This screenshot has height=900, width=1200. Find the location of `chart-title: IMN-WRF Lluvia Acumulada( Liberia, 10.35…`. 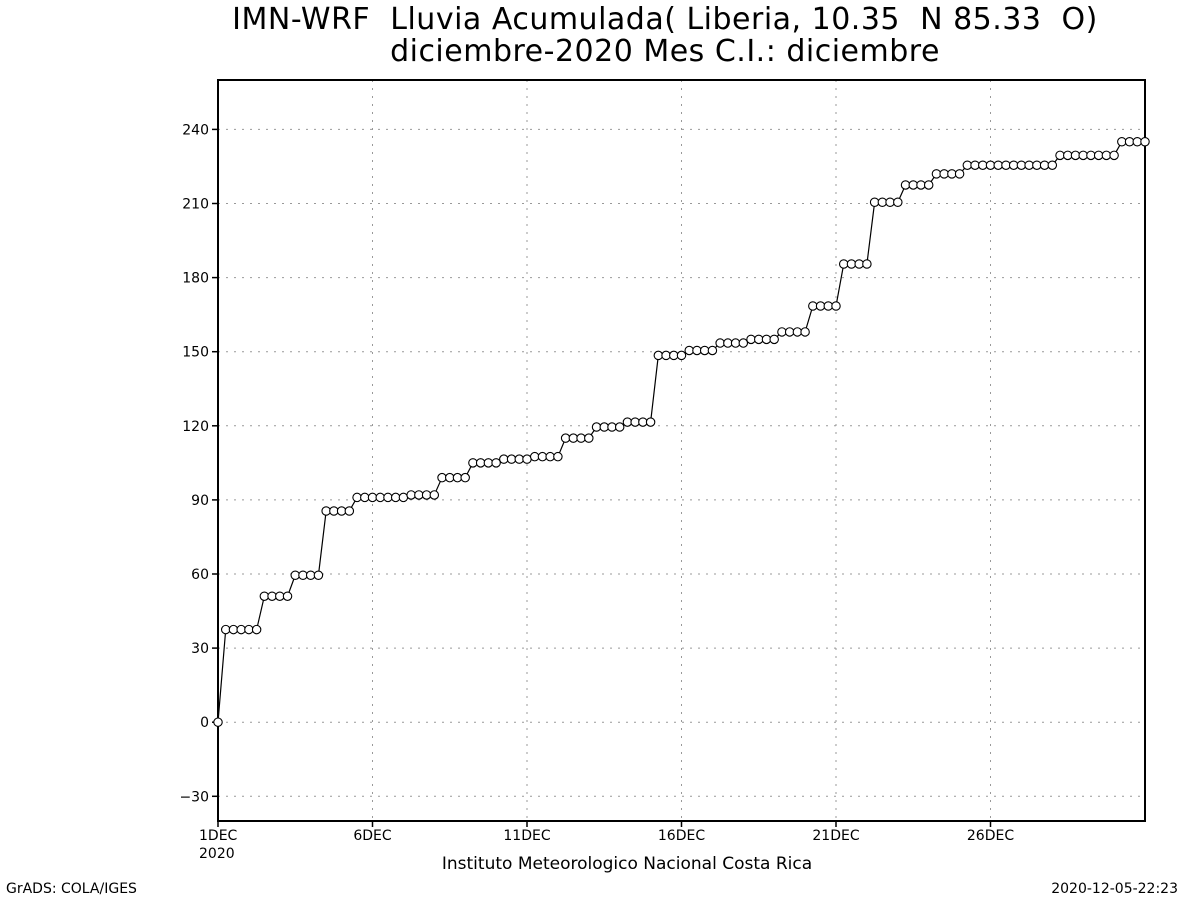

chart-title: IMN-WRF Lluvia Acumulada( Liberia, 10.35… is located at coordinates (665, 19).